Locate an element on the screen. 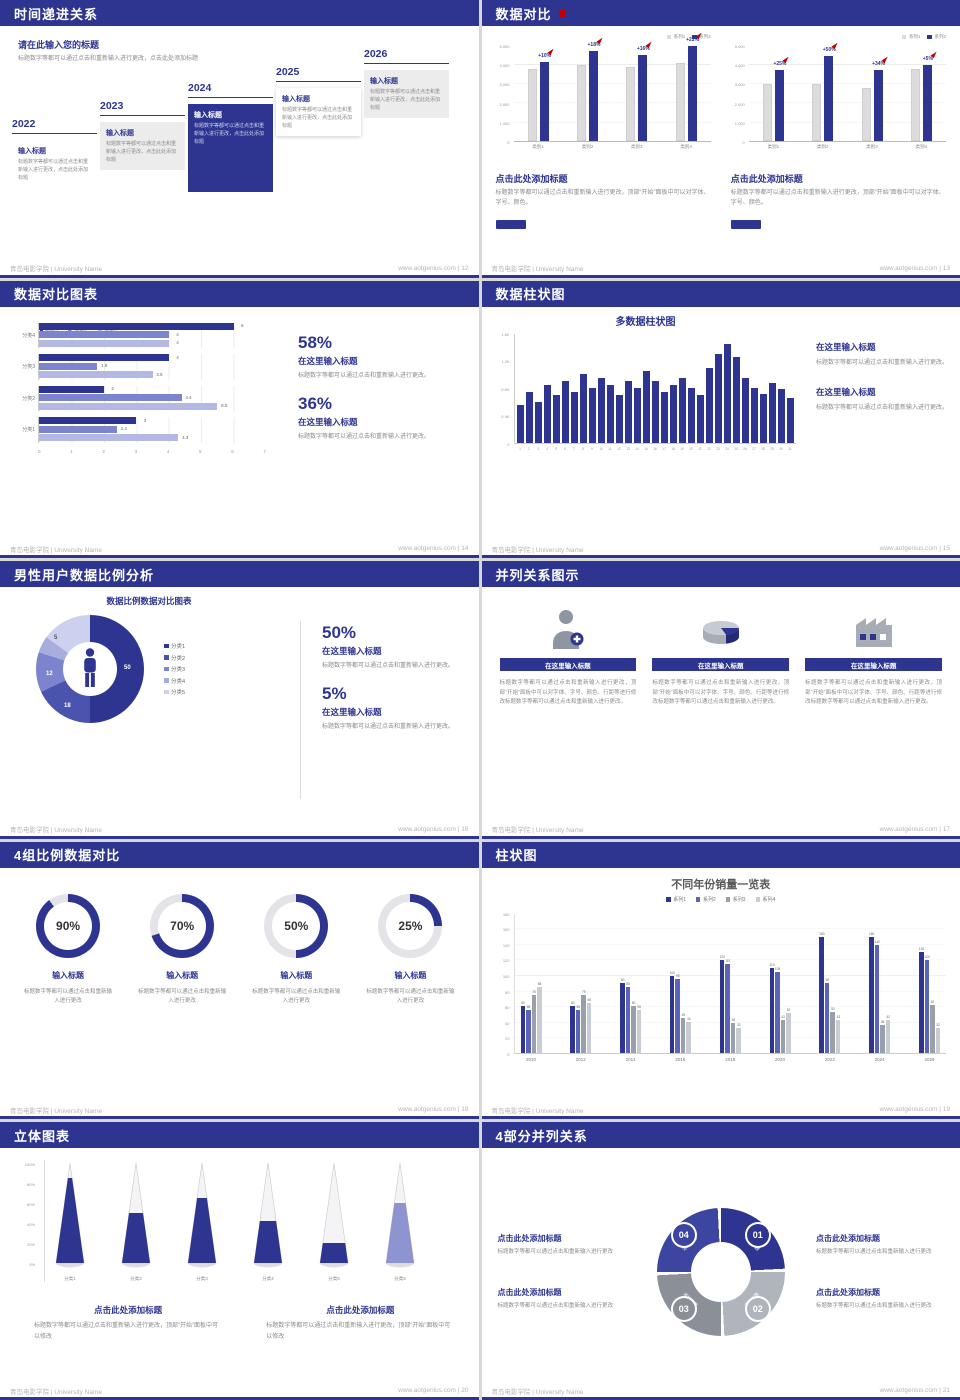 The height and width of the screenshot is (1400, 960). timeline-box-title: 输入标题 is located at coordinates (120, 133).